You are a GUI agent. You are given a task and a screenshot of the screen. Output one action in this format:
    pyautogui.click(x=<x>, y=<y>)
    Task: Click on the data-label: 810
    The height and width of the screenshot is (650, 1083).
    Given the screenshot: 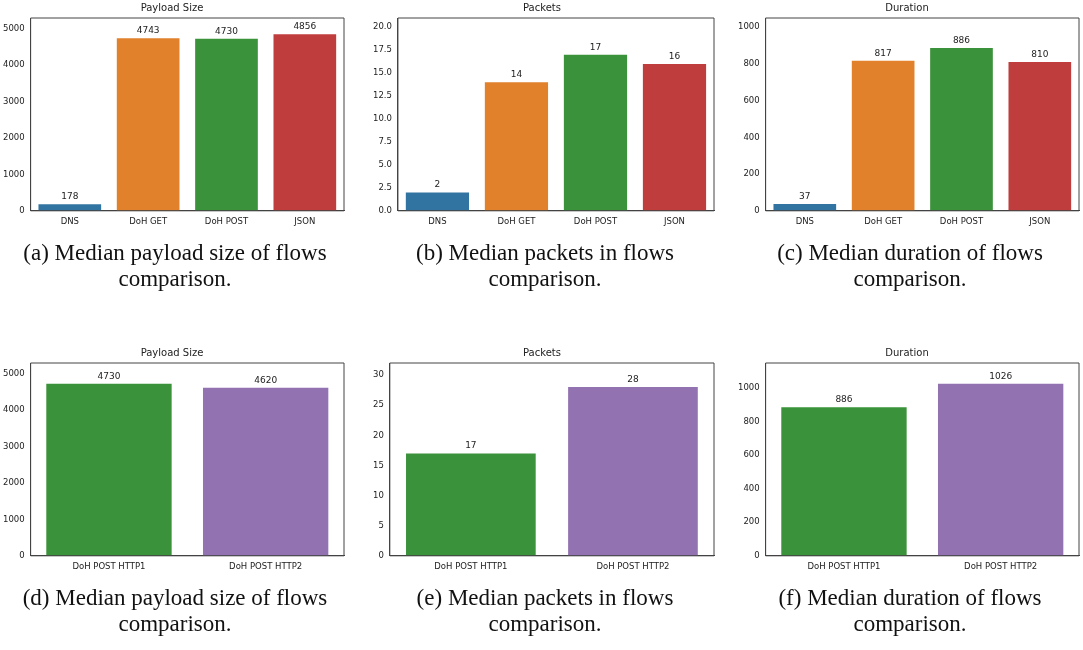 What is the action you would take?
    pyautogui.click(x=1040, y=53)
    